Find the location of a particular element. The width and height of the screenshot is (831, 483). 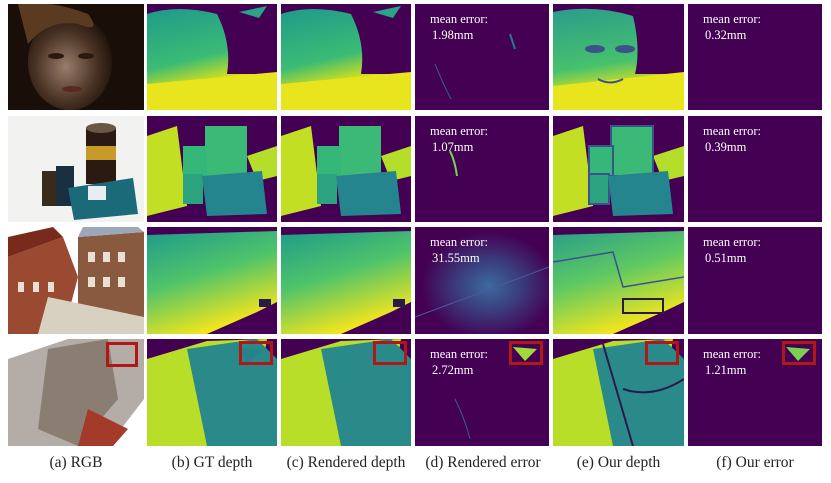

rendered-depth-statue is located at coordinates (346, 392).